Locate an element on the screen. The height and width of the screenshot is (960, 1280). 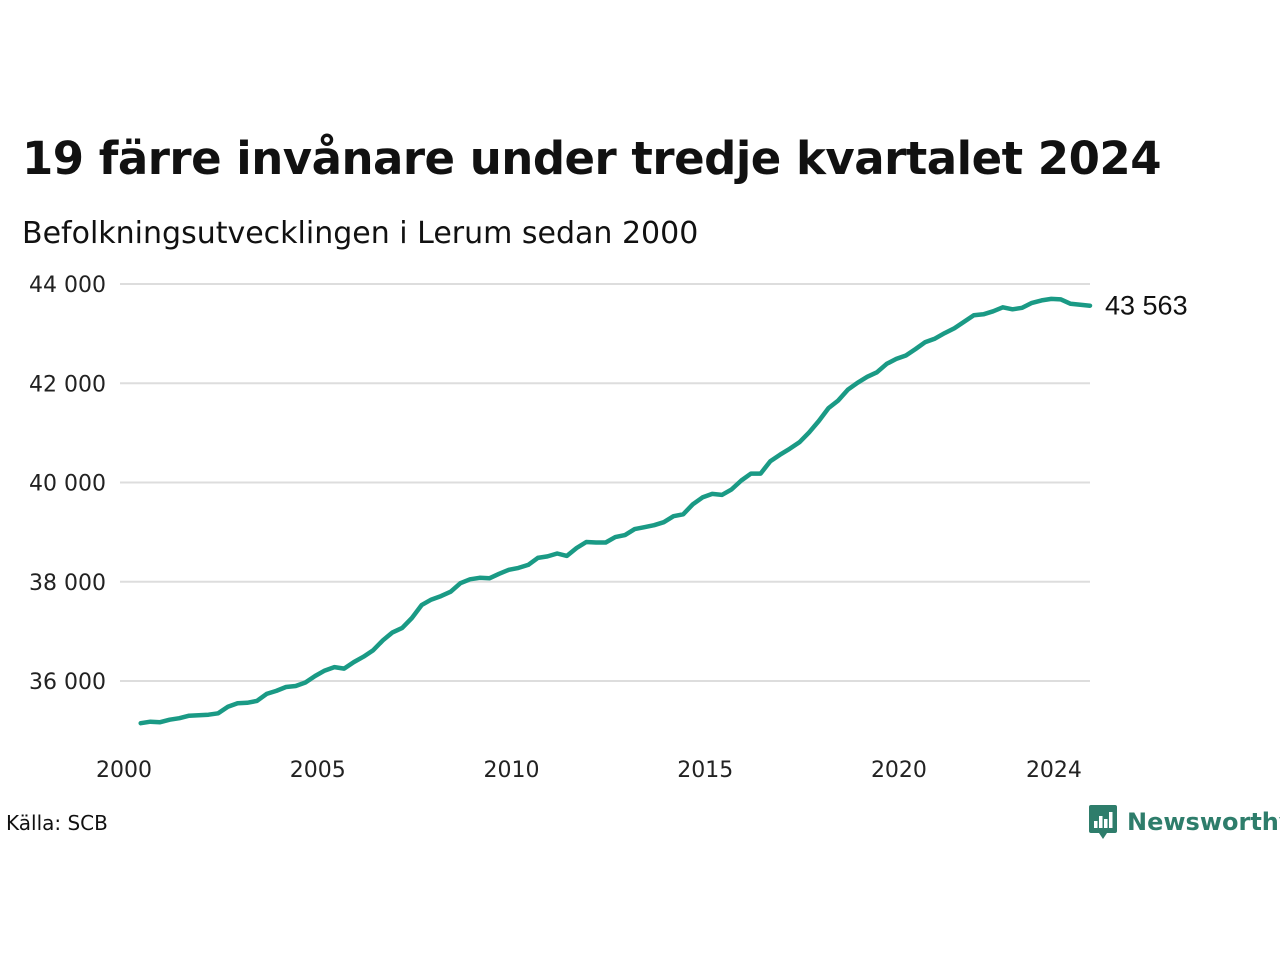
y-tick-label: 36 000 is located at coordinates (67, 682).